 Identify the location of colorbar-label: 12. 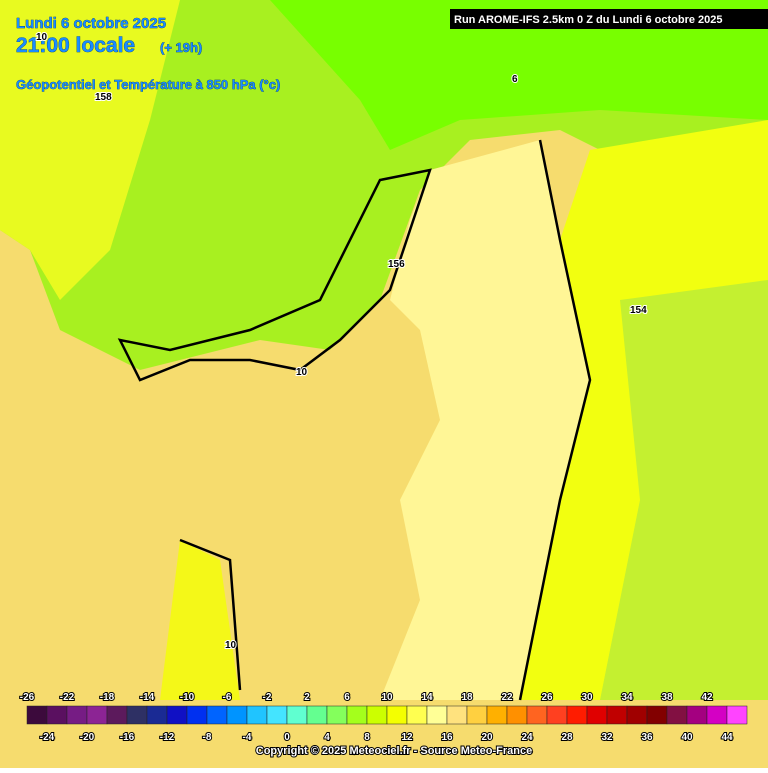
(407, 737).